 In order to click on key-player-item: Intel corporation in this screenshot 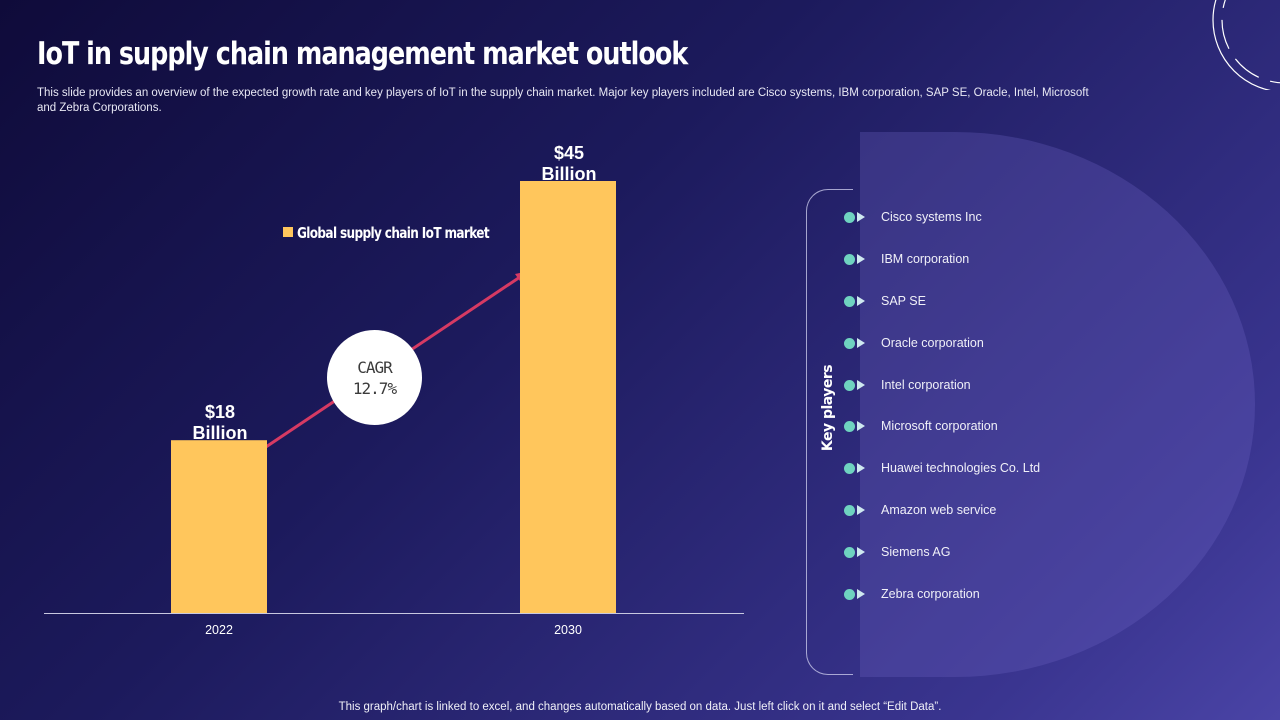, I will do `click(942, 397)`.